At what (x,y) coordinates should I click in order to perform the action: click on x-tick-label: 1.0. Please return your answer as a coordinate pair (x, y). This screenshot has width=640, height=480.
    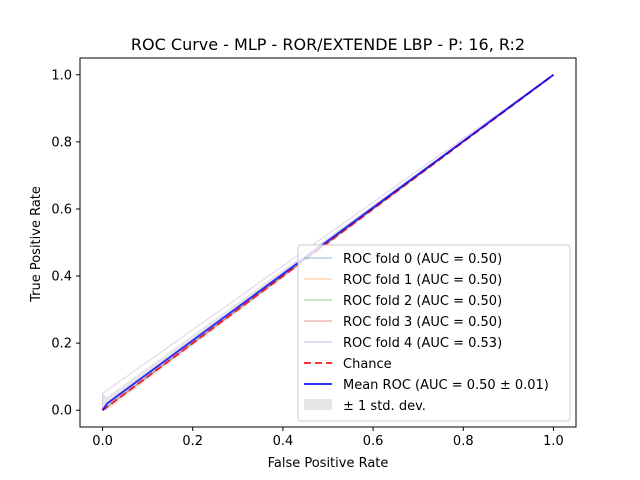
    Looking at the image, I should click on (553, 441).